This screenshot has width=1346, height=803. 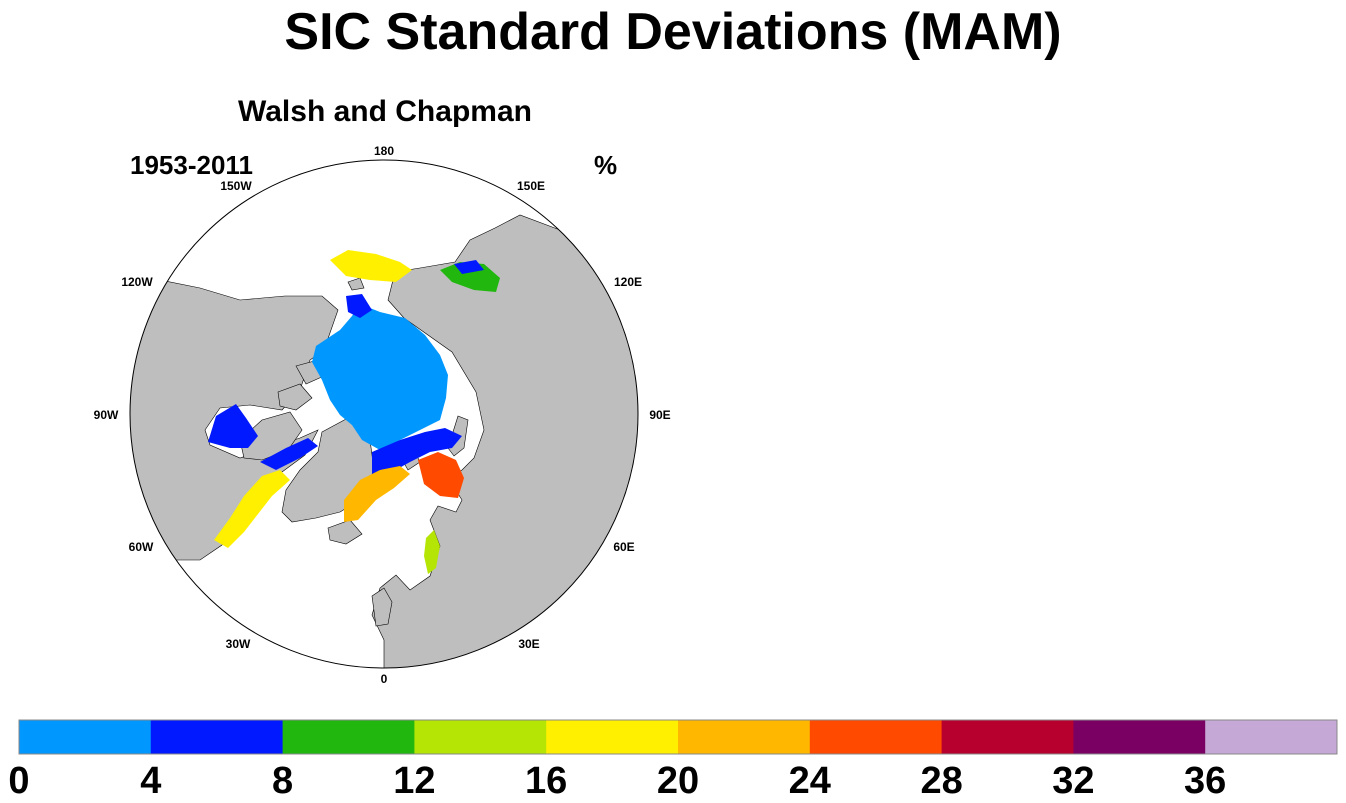 I want to click on sic-field, so click(x=354, y=412).